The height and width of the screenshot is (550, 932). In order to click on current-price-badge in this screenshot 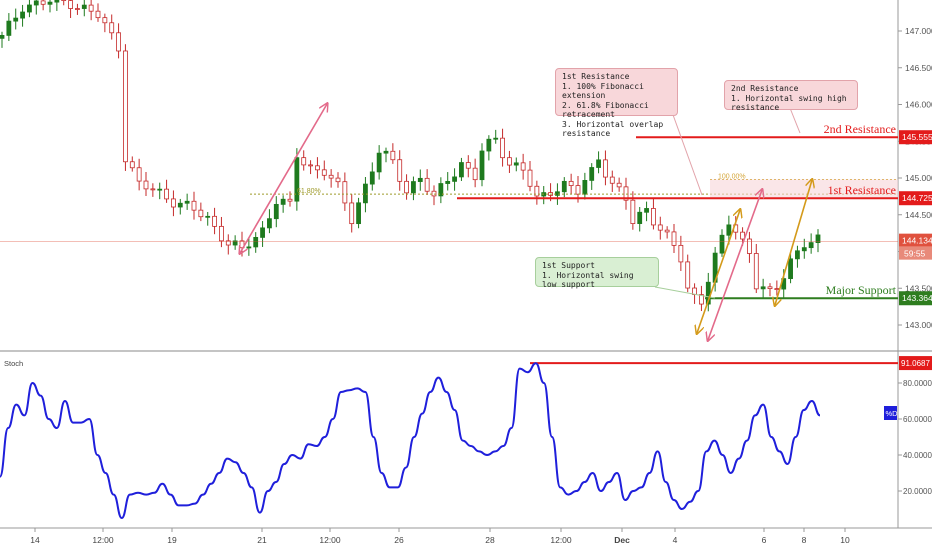, I will do `click(915, 240)`.